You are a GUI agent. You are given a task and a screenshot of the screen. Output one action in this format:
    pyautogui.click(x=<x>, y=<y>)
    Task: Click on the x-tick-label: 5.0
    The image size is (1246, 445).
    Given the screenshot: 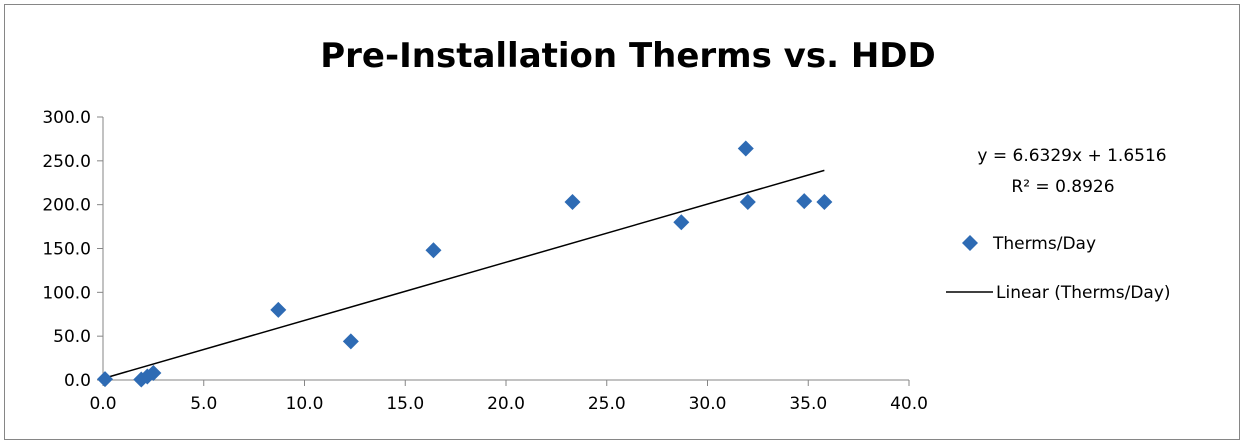 What is the action you would take?
    pyautogui.click(x=203, y=404)
    